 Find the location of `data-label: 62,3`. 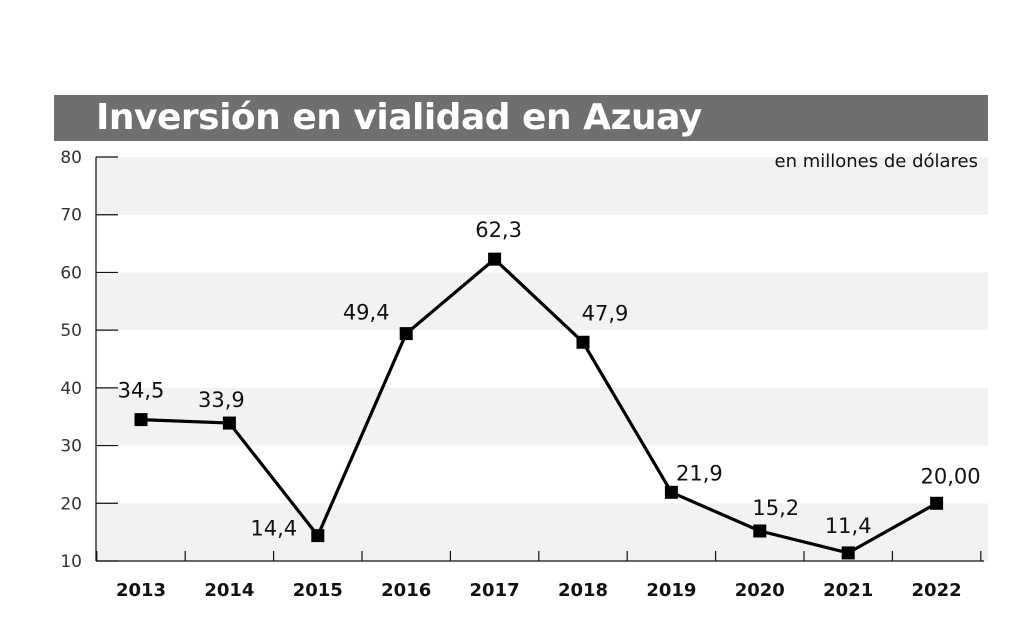

data-label: 62,3 is located at coordinates (498, 230).